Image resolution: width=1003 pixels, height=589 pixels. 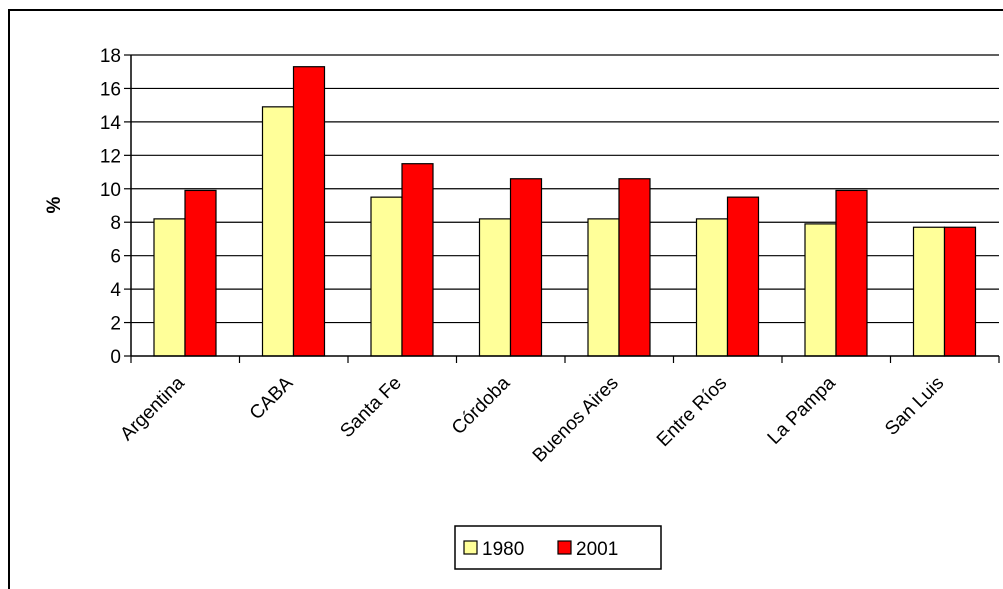 What do you see at coordinates (169, 287) in the screenshot?
I see `bar-1980-argentina` at bounding box center [169, 287].